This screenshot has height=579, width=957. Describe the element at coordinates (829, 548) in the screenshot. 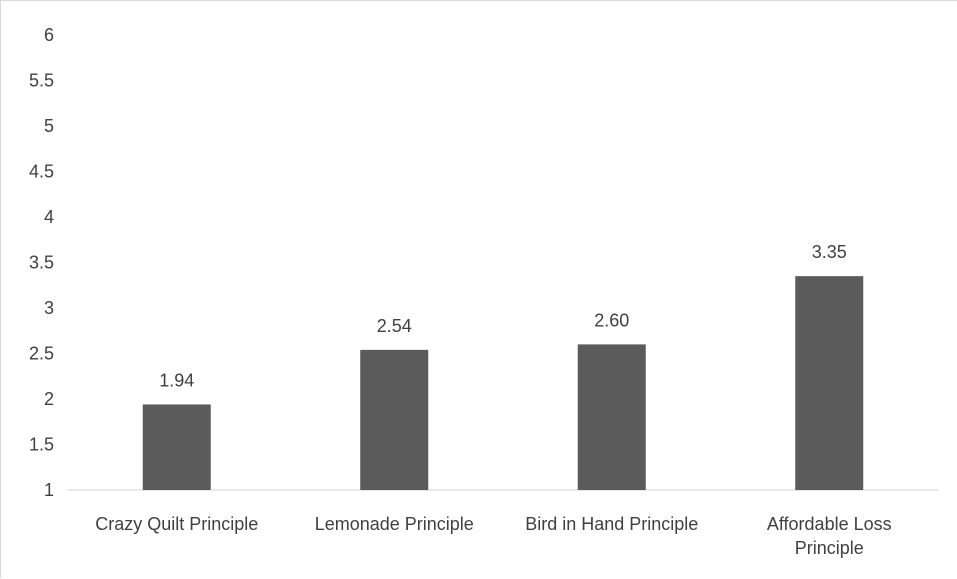

I see `category-label: Principle` at that location.